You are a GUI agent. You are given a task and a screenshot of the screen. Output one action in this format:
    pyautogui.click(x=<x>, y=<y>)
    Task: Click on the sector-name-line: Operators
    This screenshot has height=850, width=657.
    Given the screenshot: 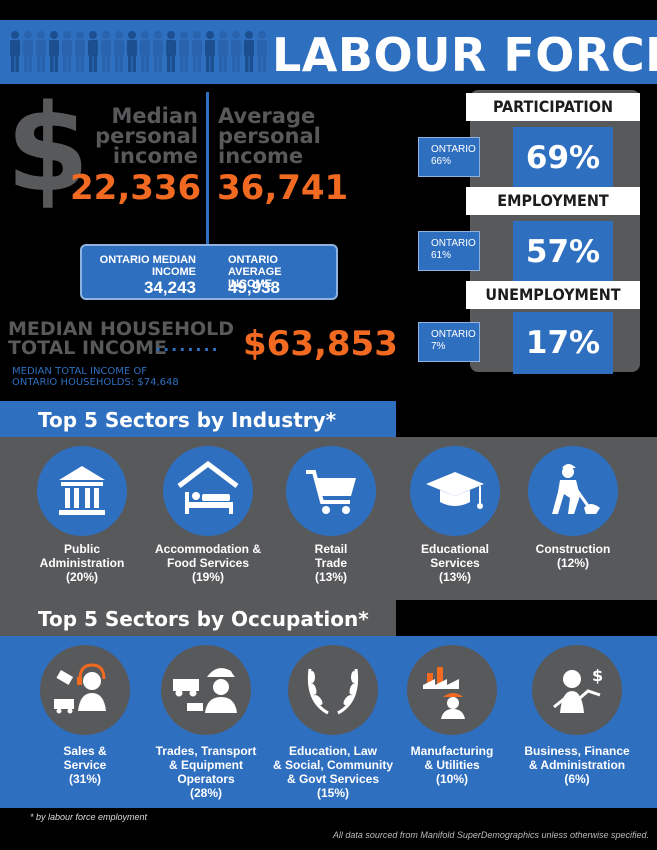 What is the action you would take?
    pyautogui.click(x=206, y=779)
    